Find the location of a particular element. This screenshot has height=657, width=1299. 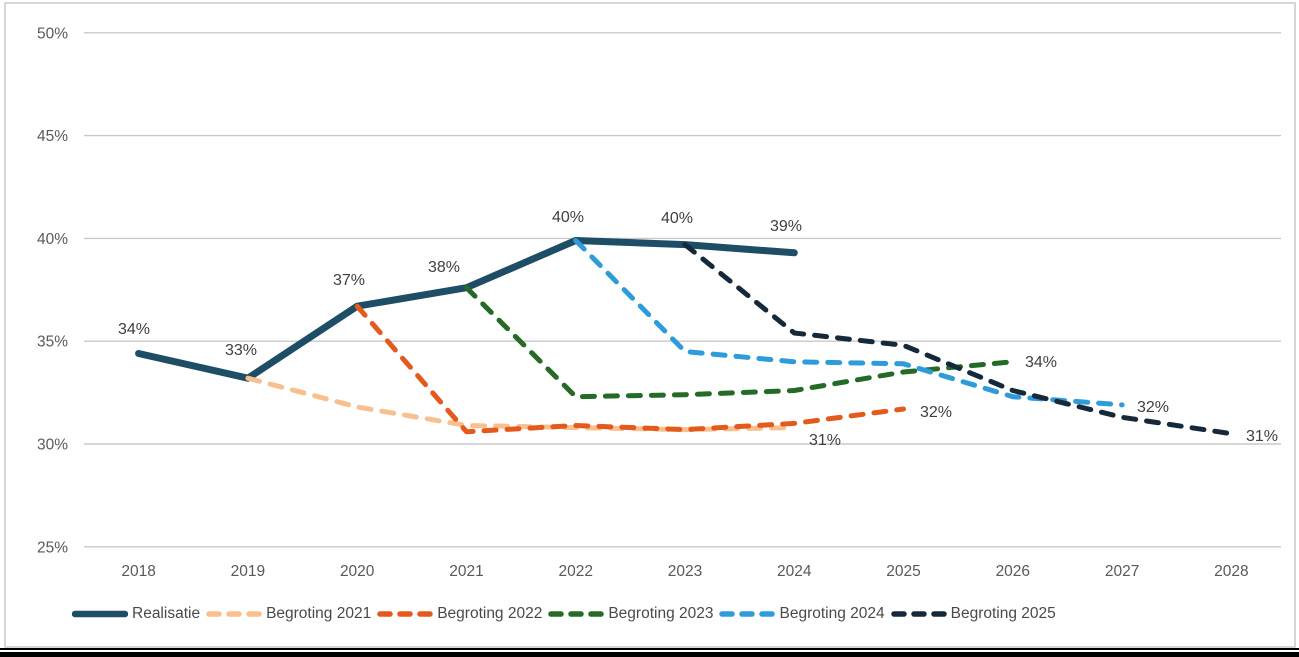

x-tick-2019: 2019 is located at coordinates (248, 571).